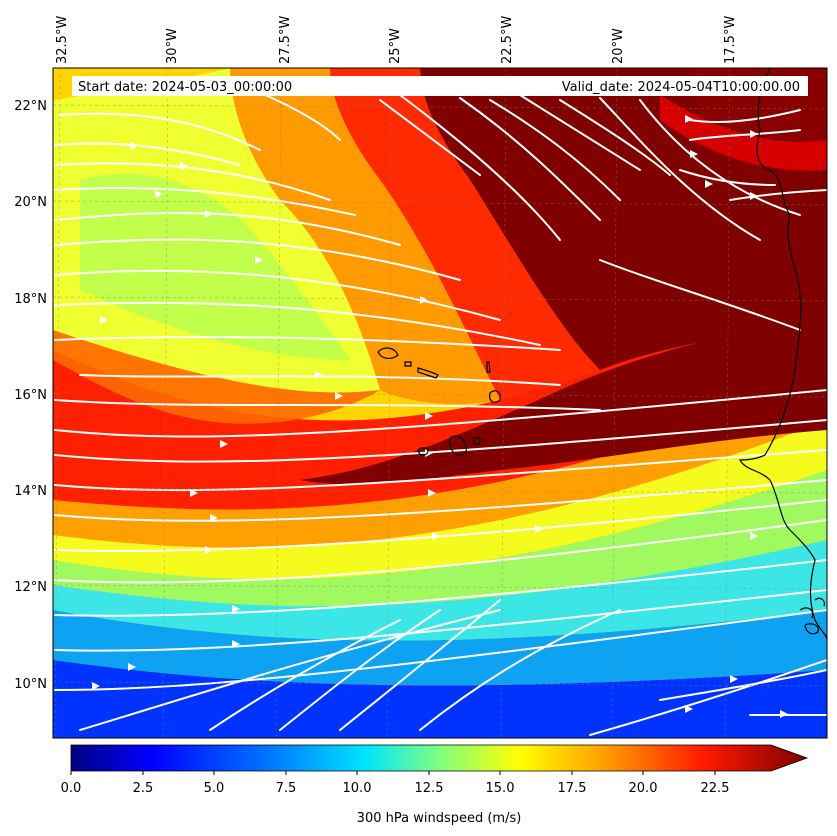 The width and height of the screenshot is (837, 836). Describe the element at coordinates (30, 299) in the screenshot. I see `lat-label-18n: 18°N` at that location.